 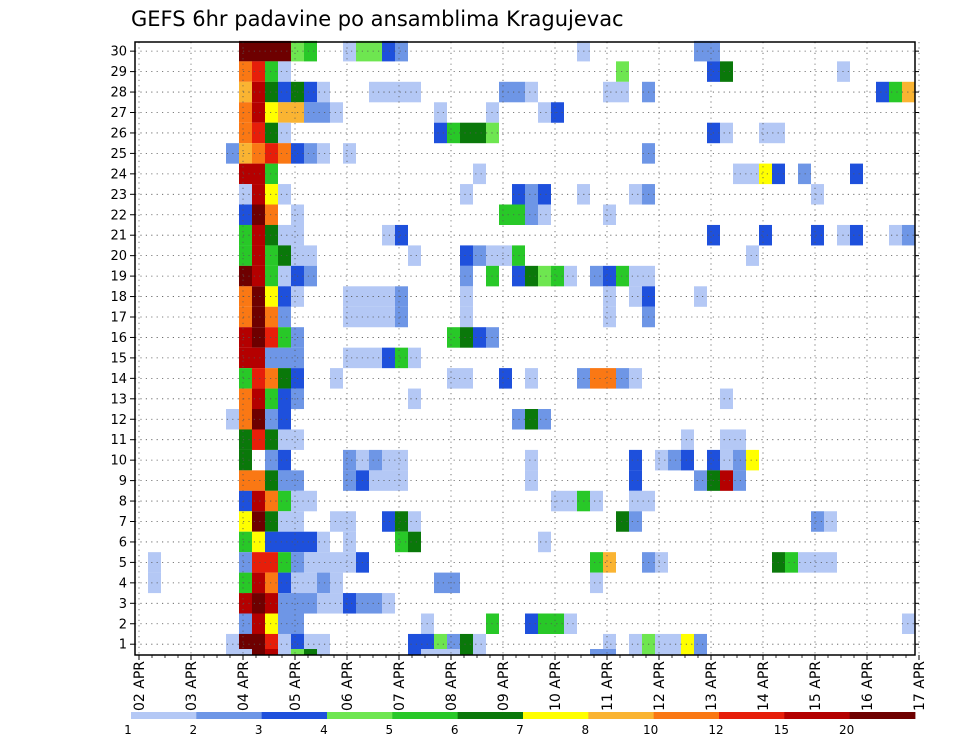 What do you see at coordinates (140, 686) in the screenshot?
I see `x-tick-label: 02 APR` at bounding box center [140, 686].